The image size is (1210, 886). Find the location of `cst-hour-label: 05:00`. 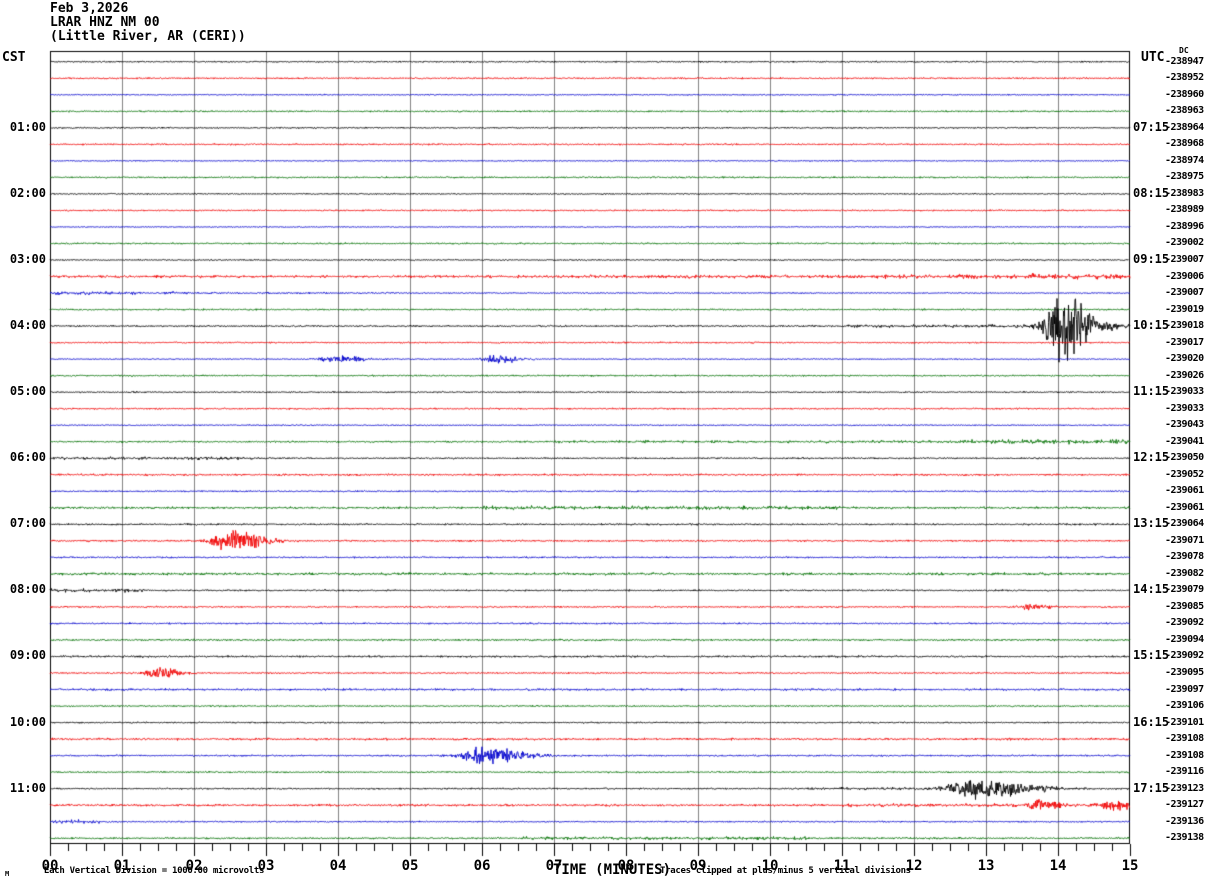

cst-hour-label: 05:00 is located at coordinates (27, 391).